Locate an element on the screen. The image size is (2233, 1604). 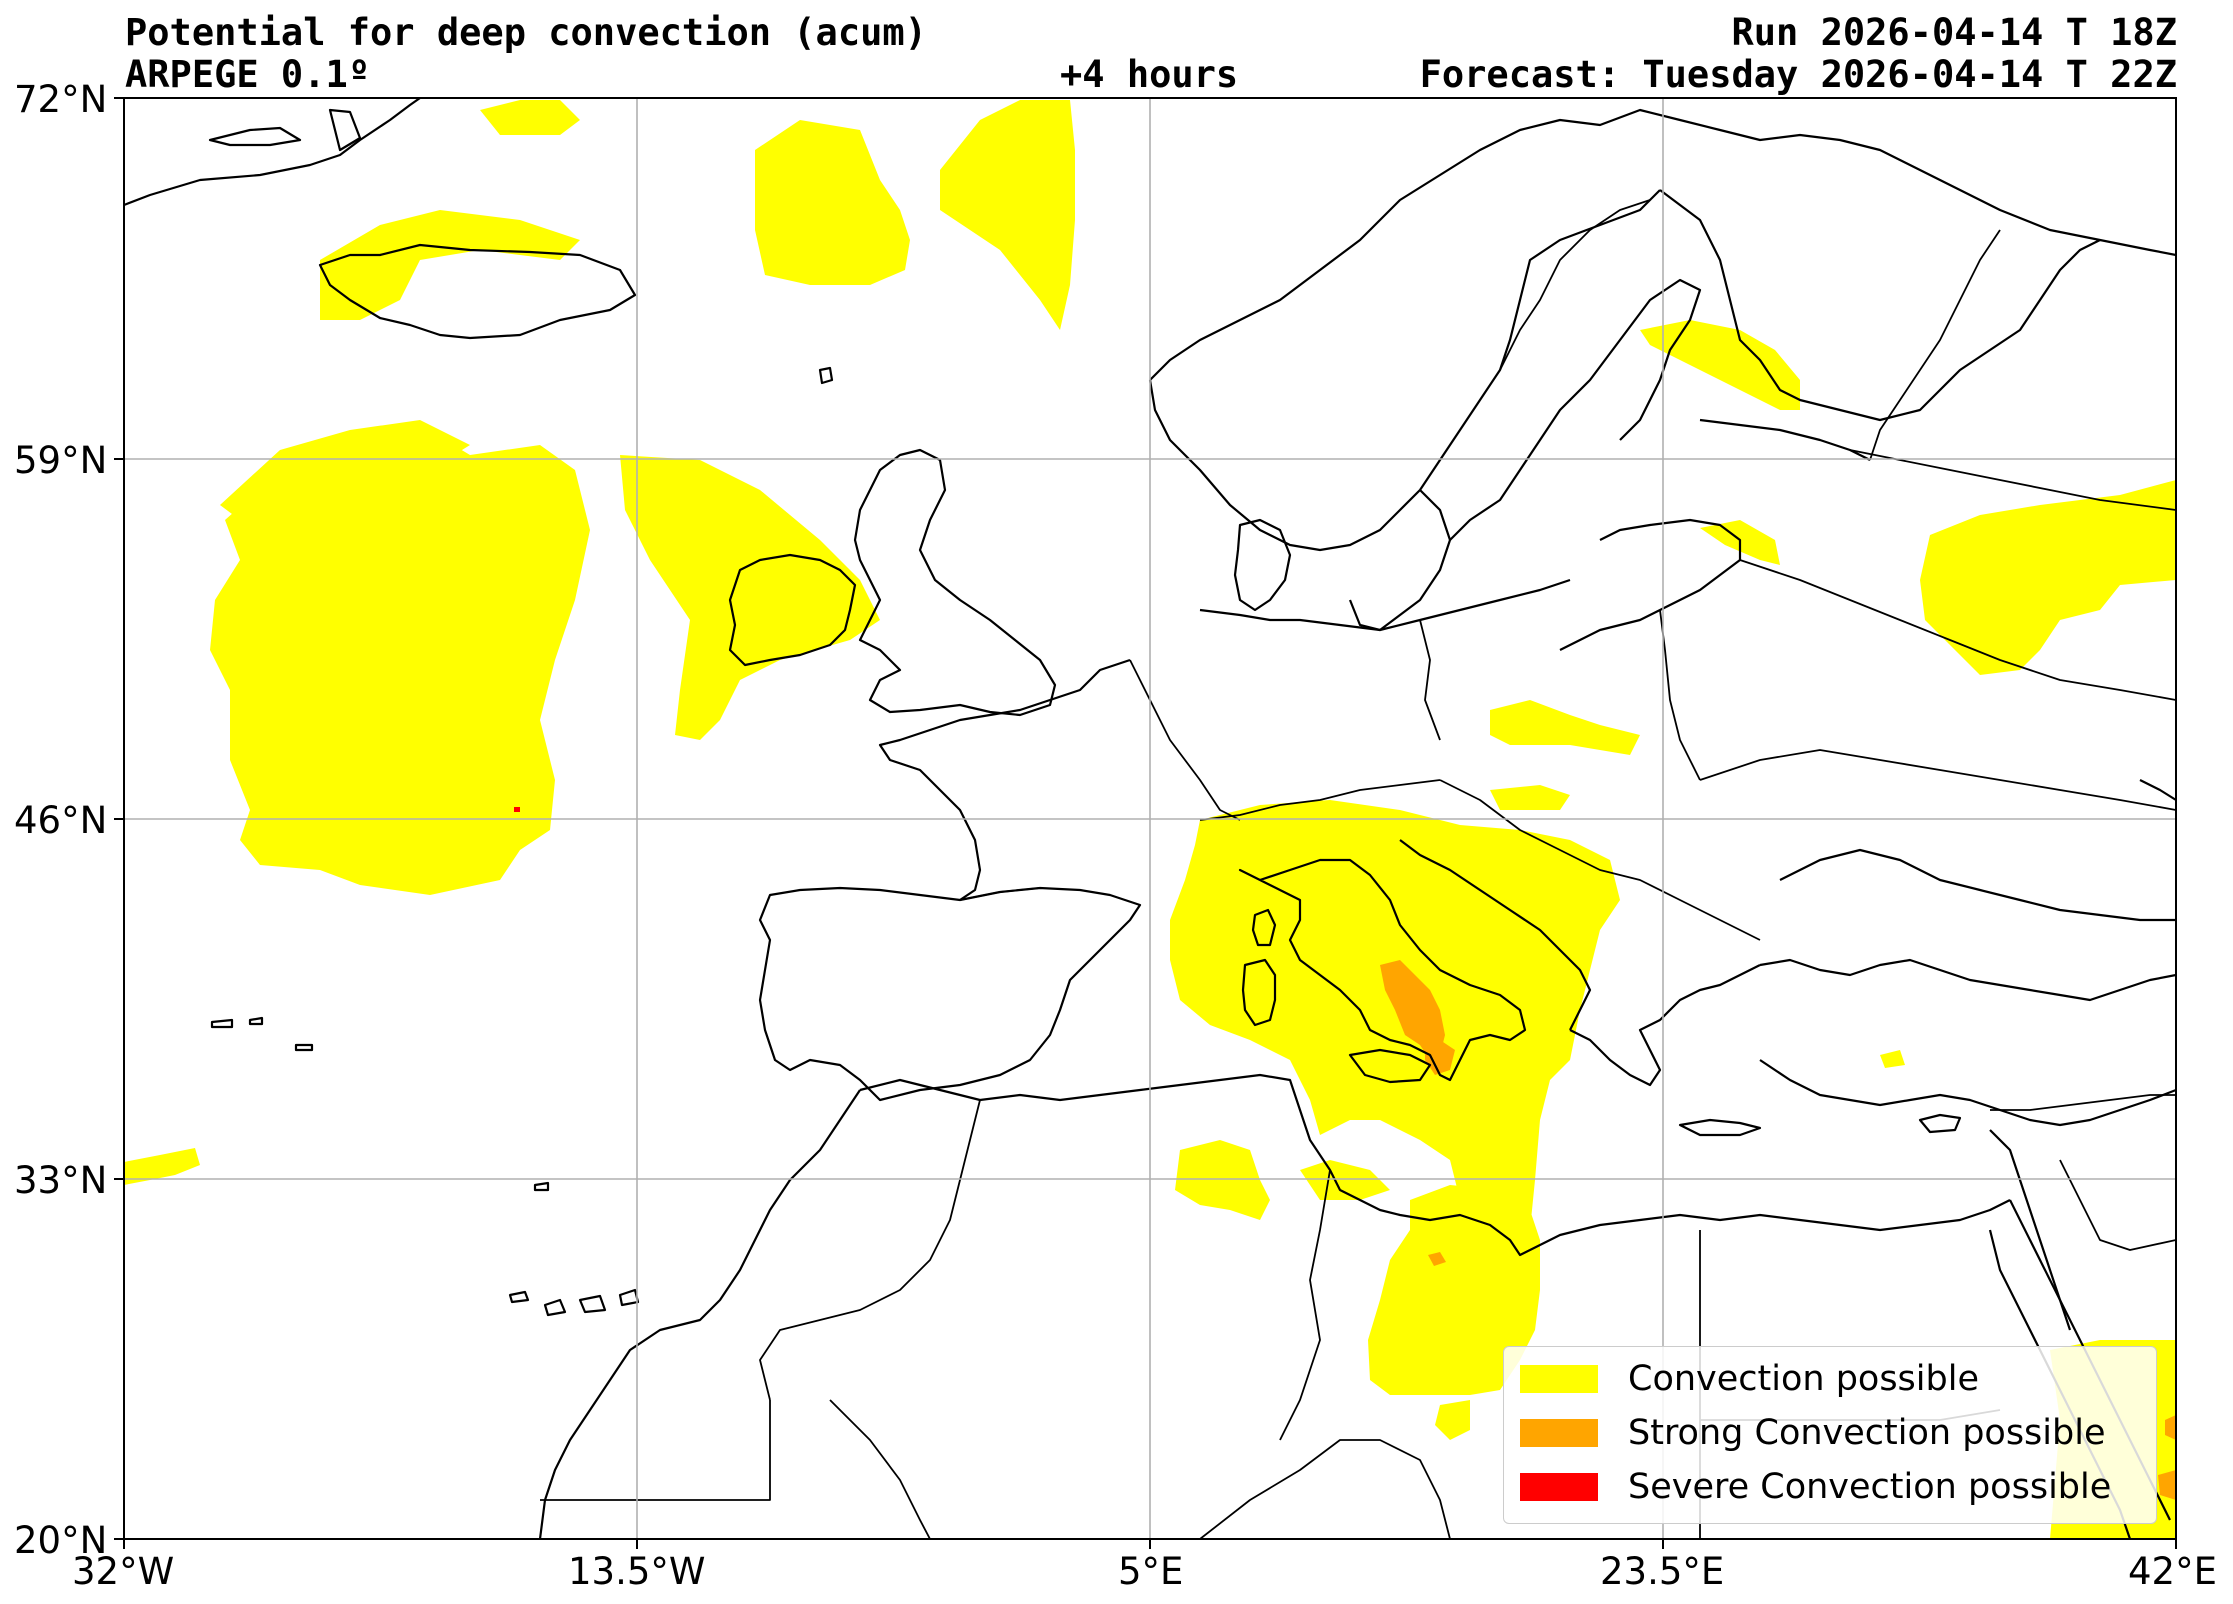
lat-label-72n: 72°N is located at coordinates (61, 99).